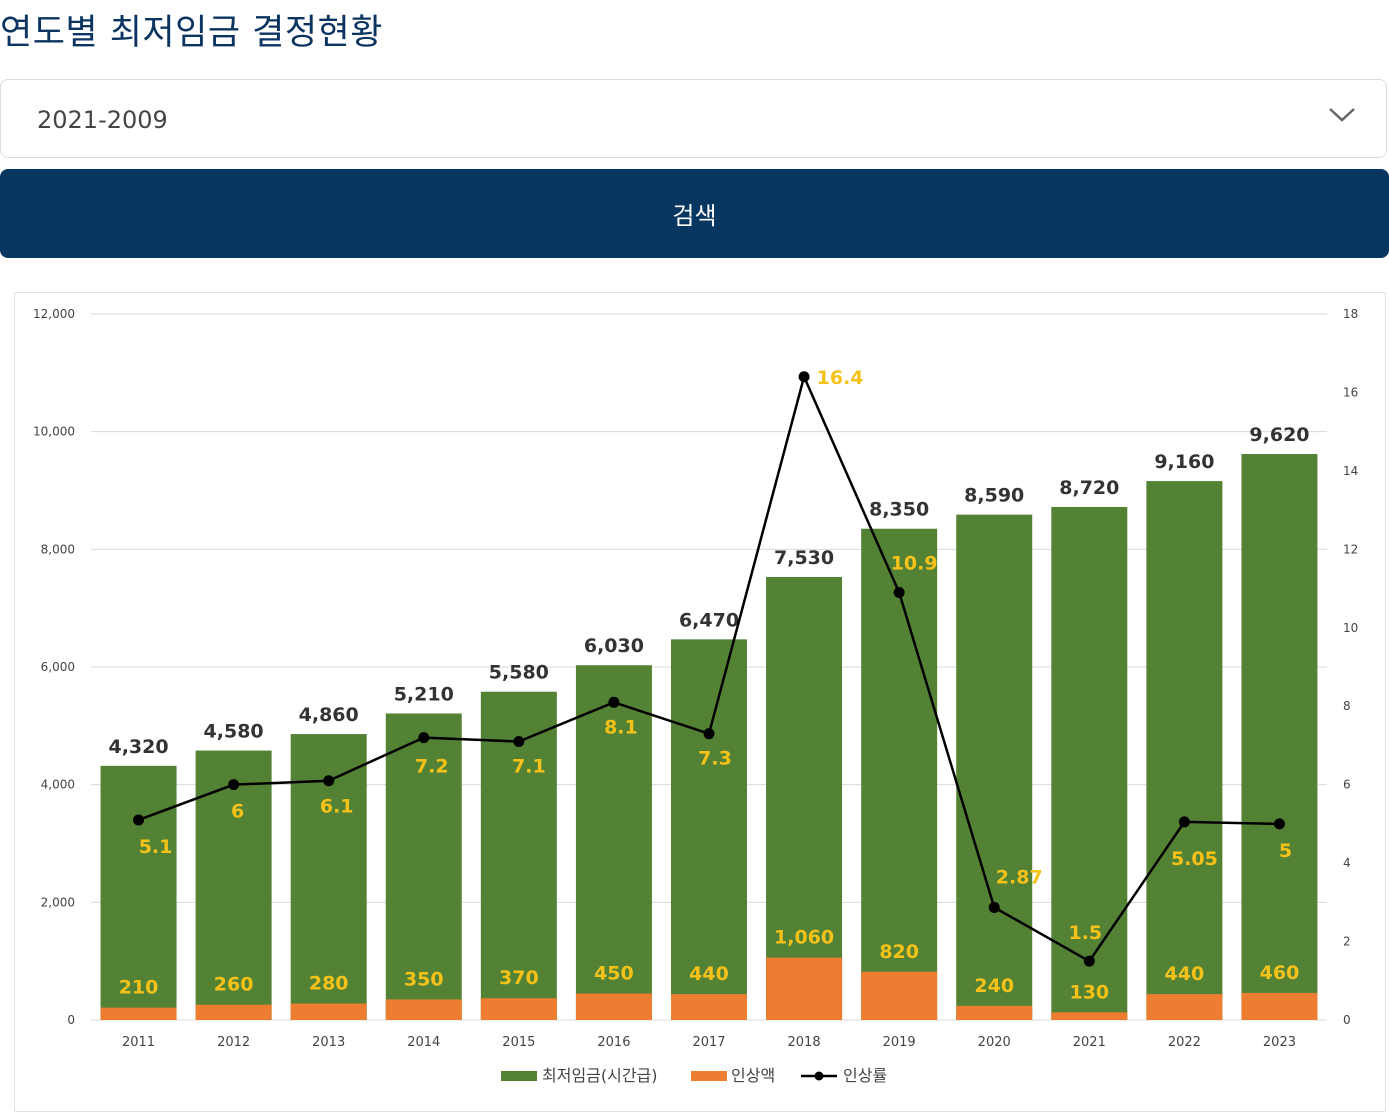  What do you see at coordinates (708, 1042) in the screenshot?
I see `x-tick-label: 2017` at bounding box center [708, 1042].